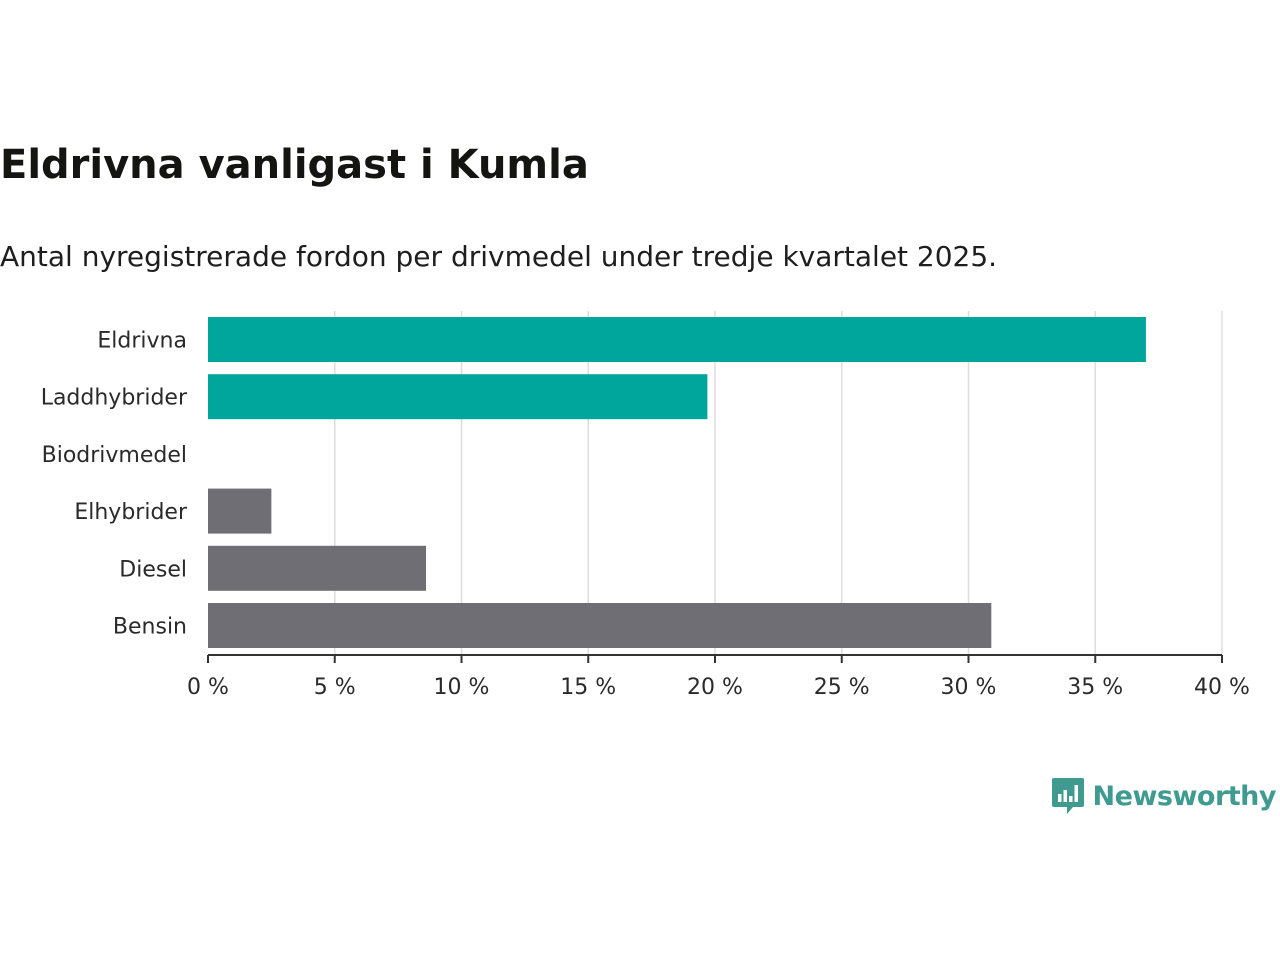  What do you see at coordinates (153, 569) in the screenshot?
I see `category-label-diesel: Diesel` at bounding box center [153, 569].